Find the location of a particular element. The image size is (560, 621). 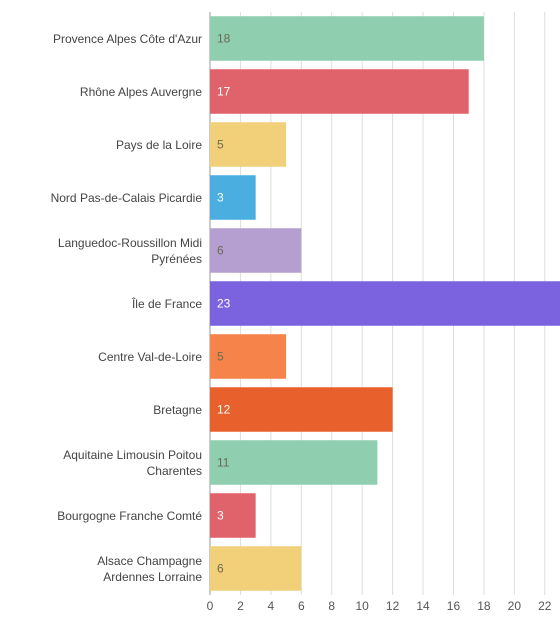

y-tick-label: Nord Pas-de-Calais Picardie is located at coordinates (126, 197).